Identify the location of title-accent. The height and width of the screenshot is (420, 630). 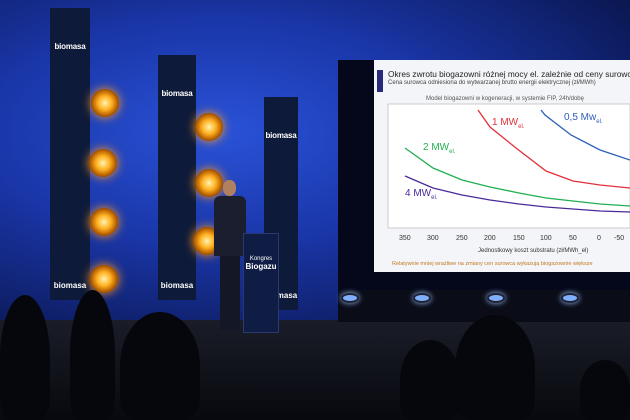
(380, 81).